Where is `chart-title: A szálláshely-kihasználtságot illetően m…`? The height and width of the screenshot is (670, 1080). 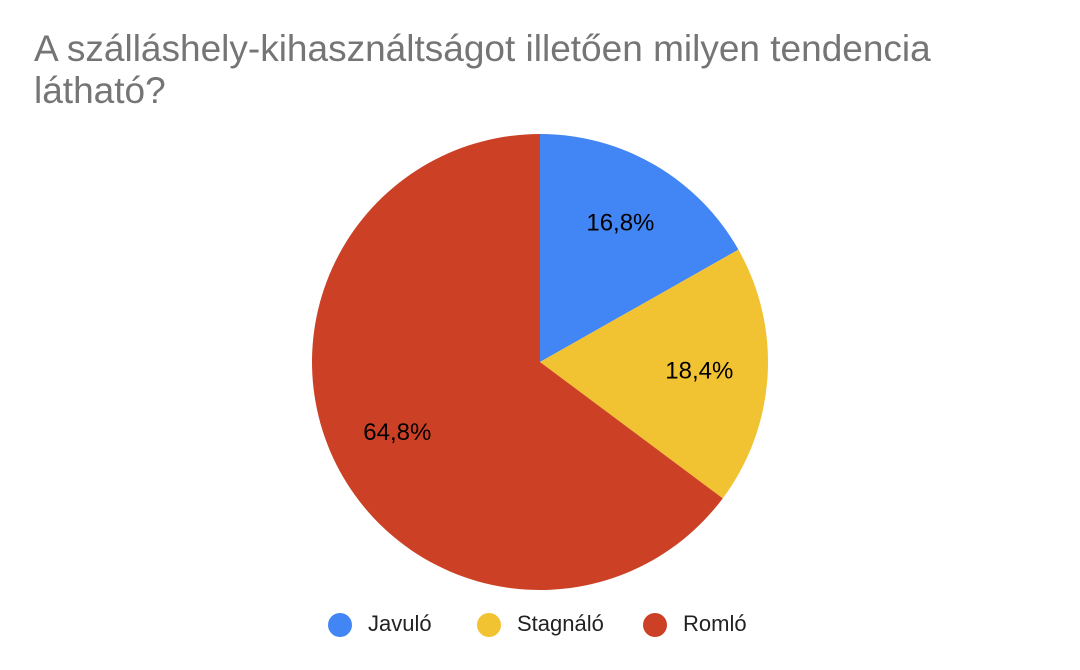 chart-title: A szálláshely-kihasználtságot illetően m… is located at coordinates (482, 69).